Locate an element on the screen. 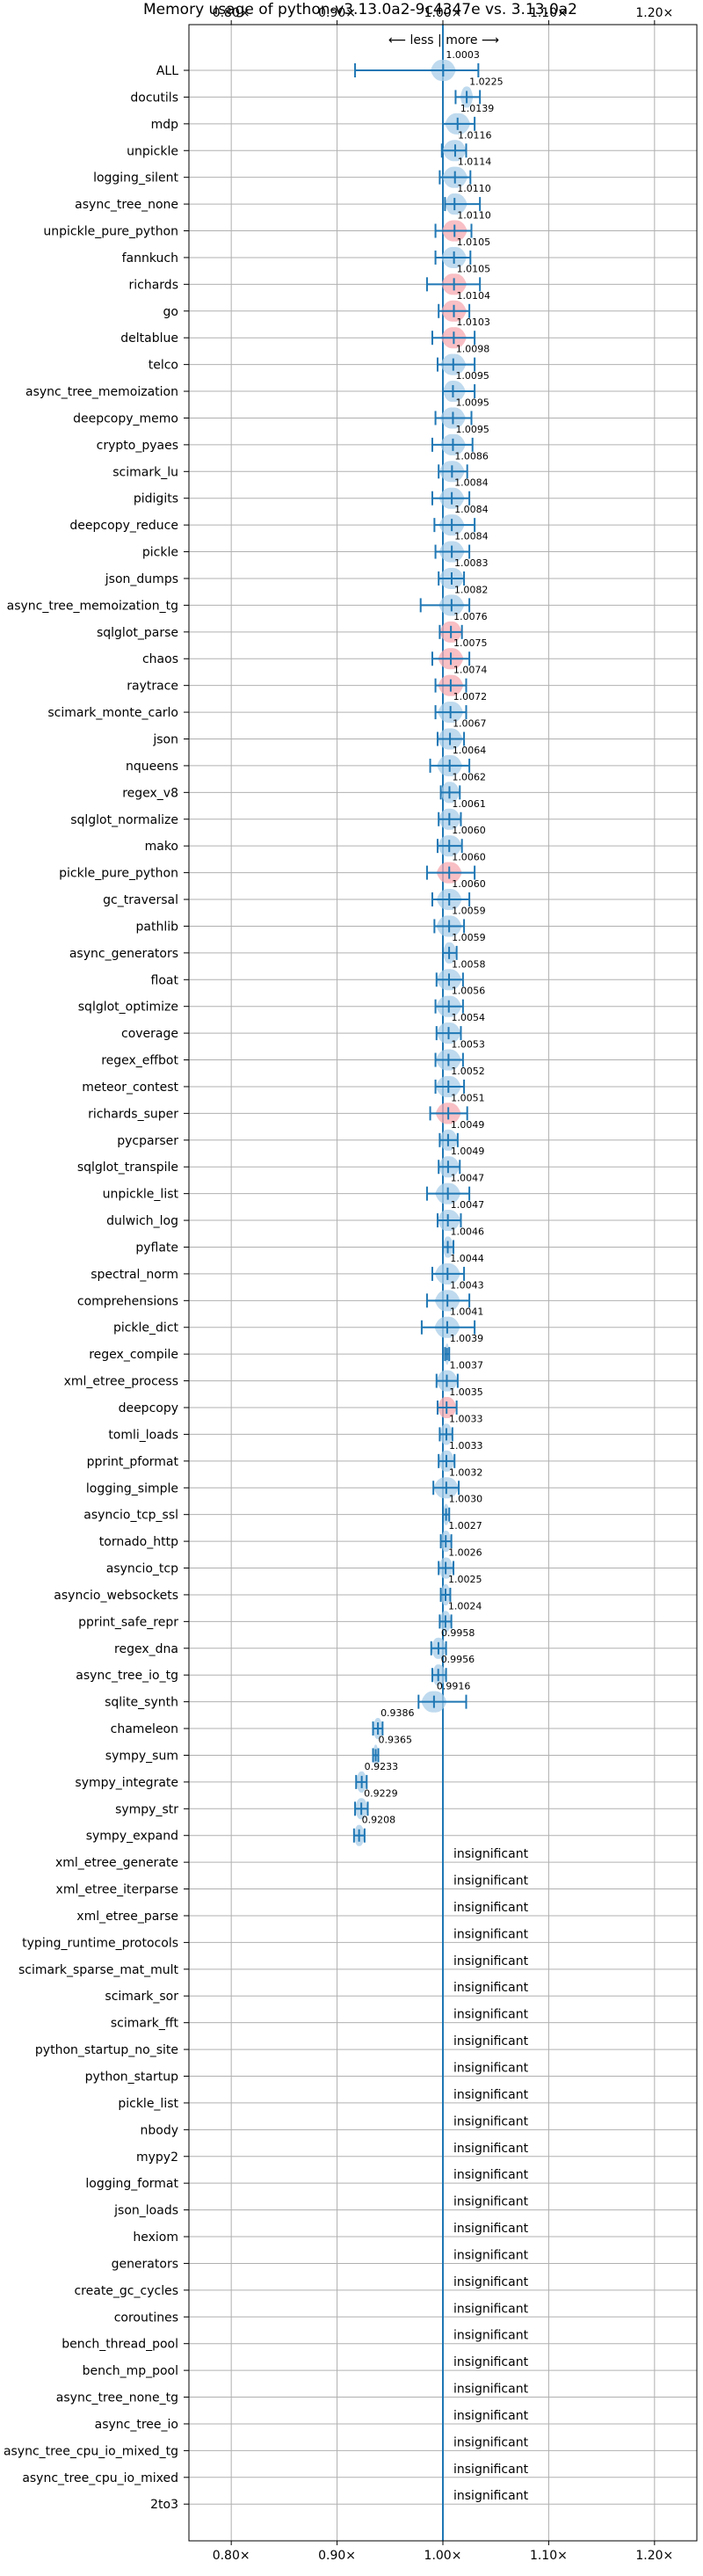  benchmark-row: bench_mp_pool insignificant is located at coordinates (306, 2366).